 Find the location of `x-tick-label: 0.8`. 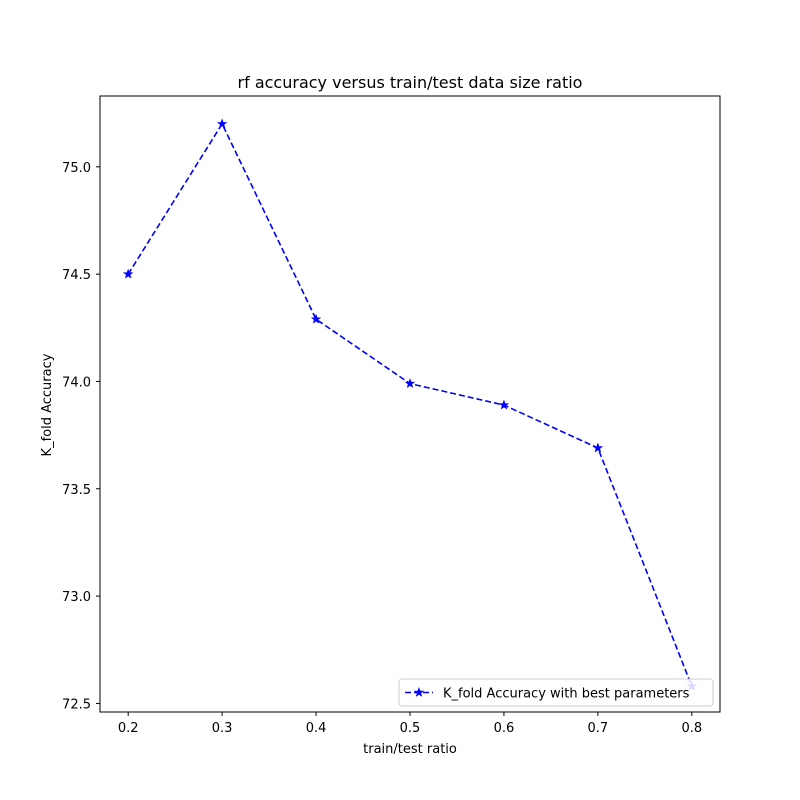

x-tick-label: 0.8 is located at coordinates (691, 728).